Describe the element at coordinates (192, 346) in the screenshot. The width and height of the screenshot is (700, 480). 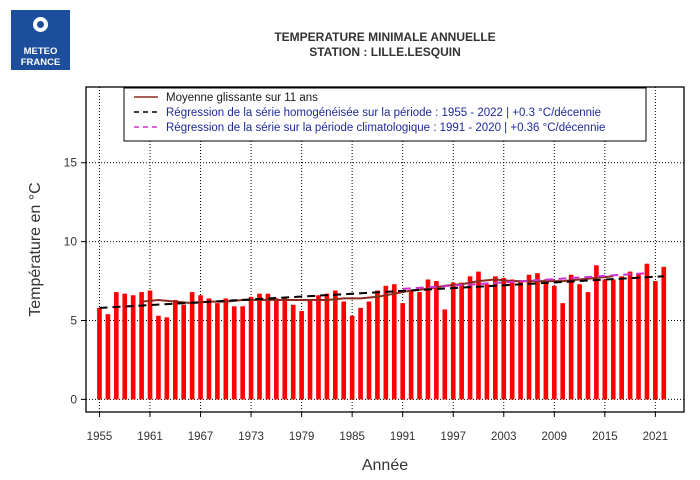
I see `bar-1966` at that location.